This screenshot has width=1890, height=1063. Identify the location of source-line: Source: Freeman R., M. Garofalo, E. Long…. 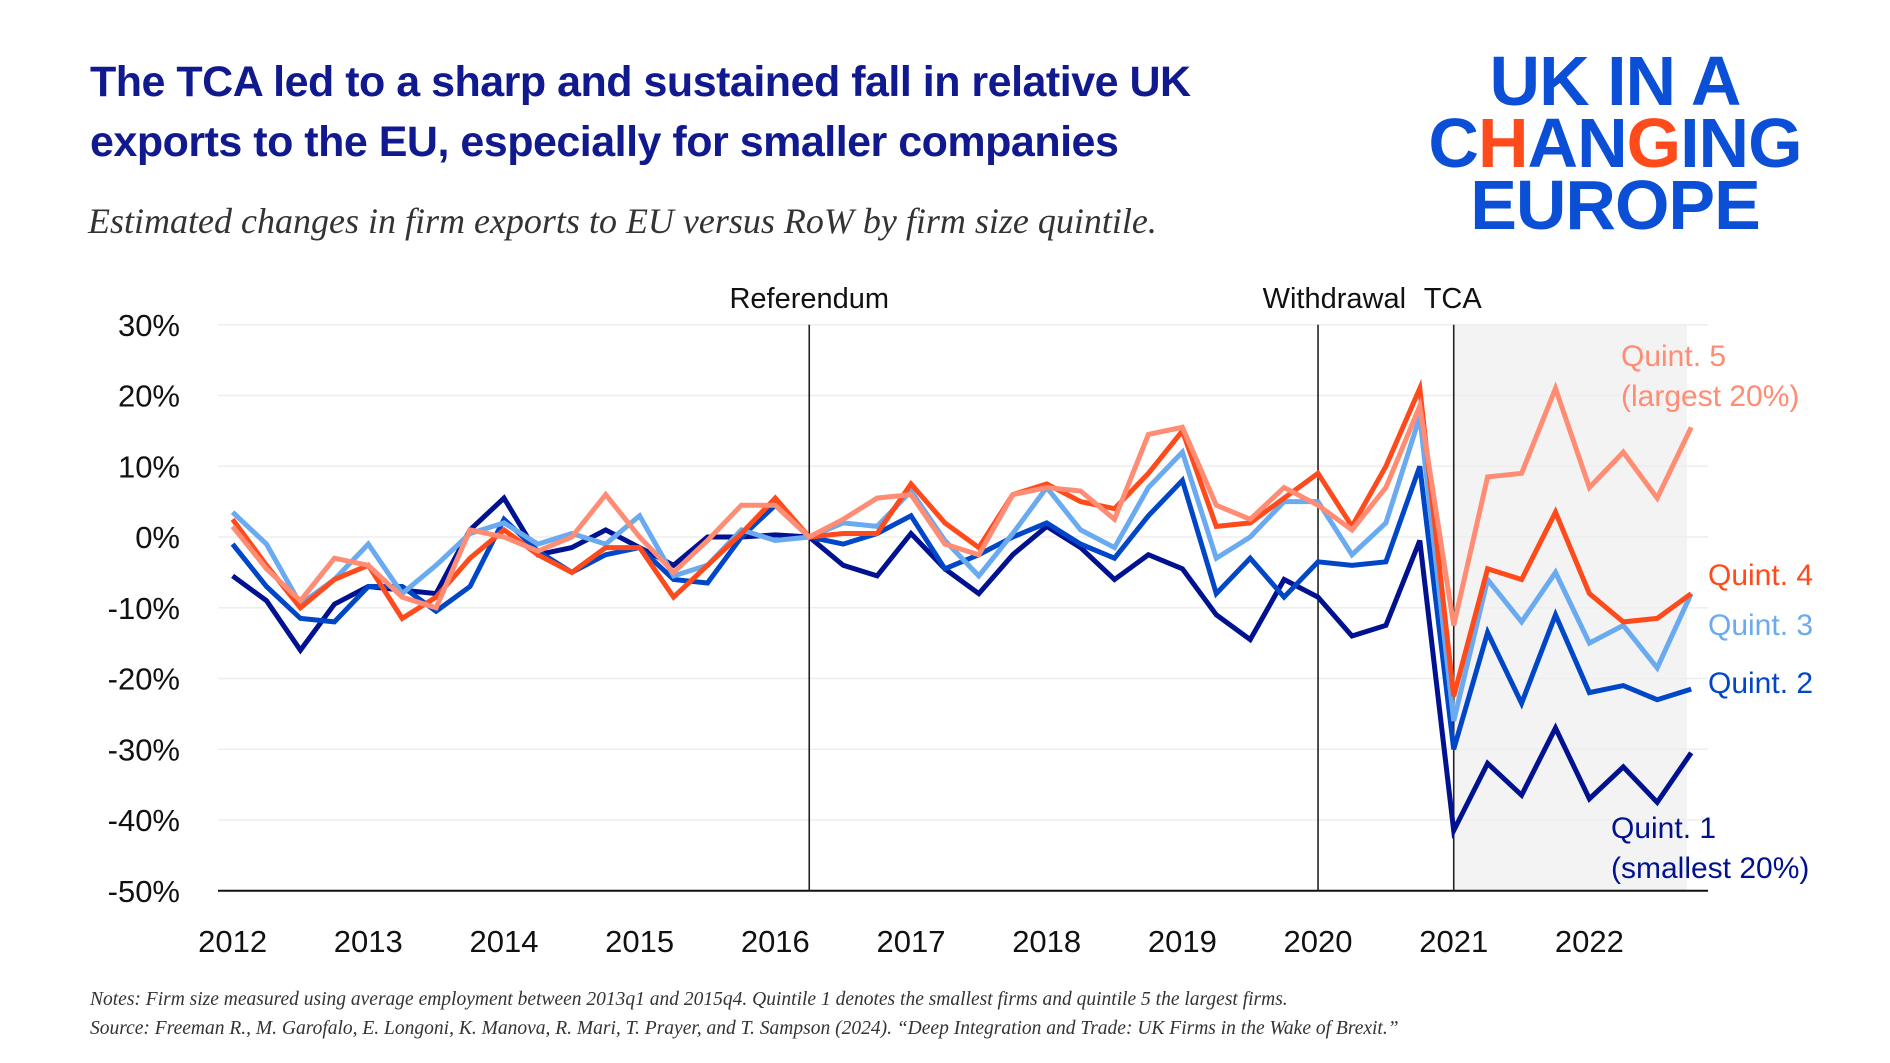
(744, 1028).